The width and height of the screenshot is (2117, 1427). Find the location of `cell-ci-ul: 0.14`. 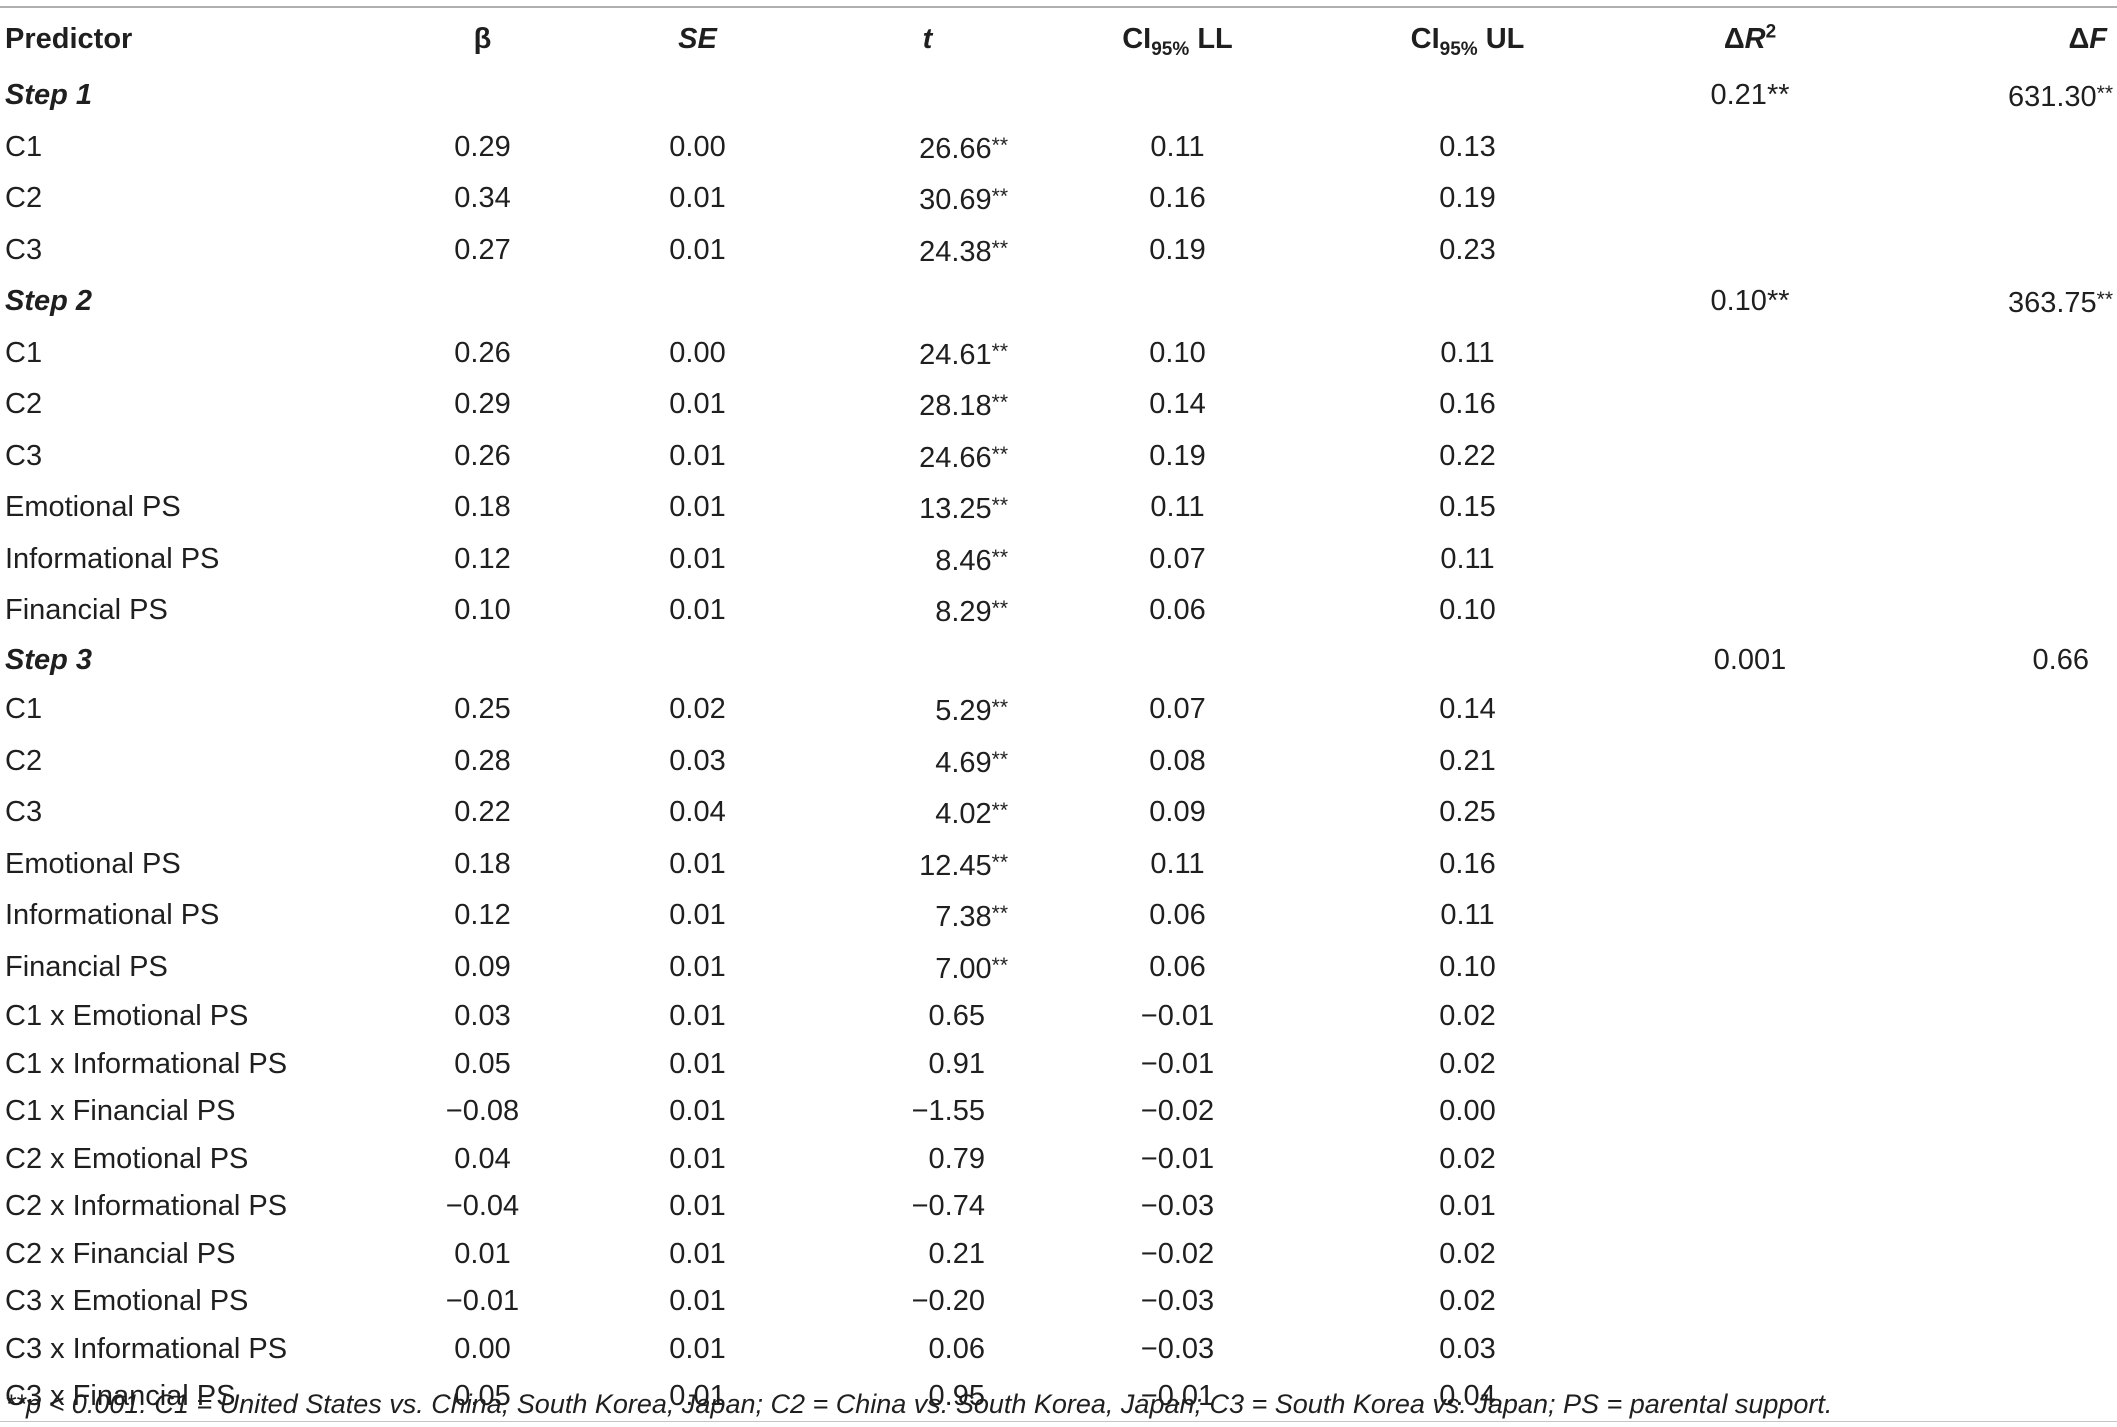

cell-ci-ul: 0.14 is located at coordinates (1467, 710).